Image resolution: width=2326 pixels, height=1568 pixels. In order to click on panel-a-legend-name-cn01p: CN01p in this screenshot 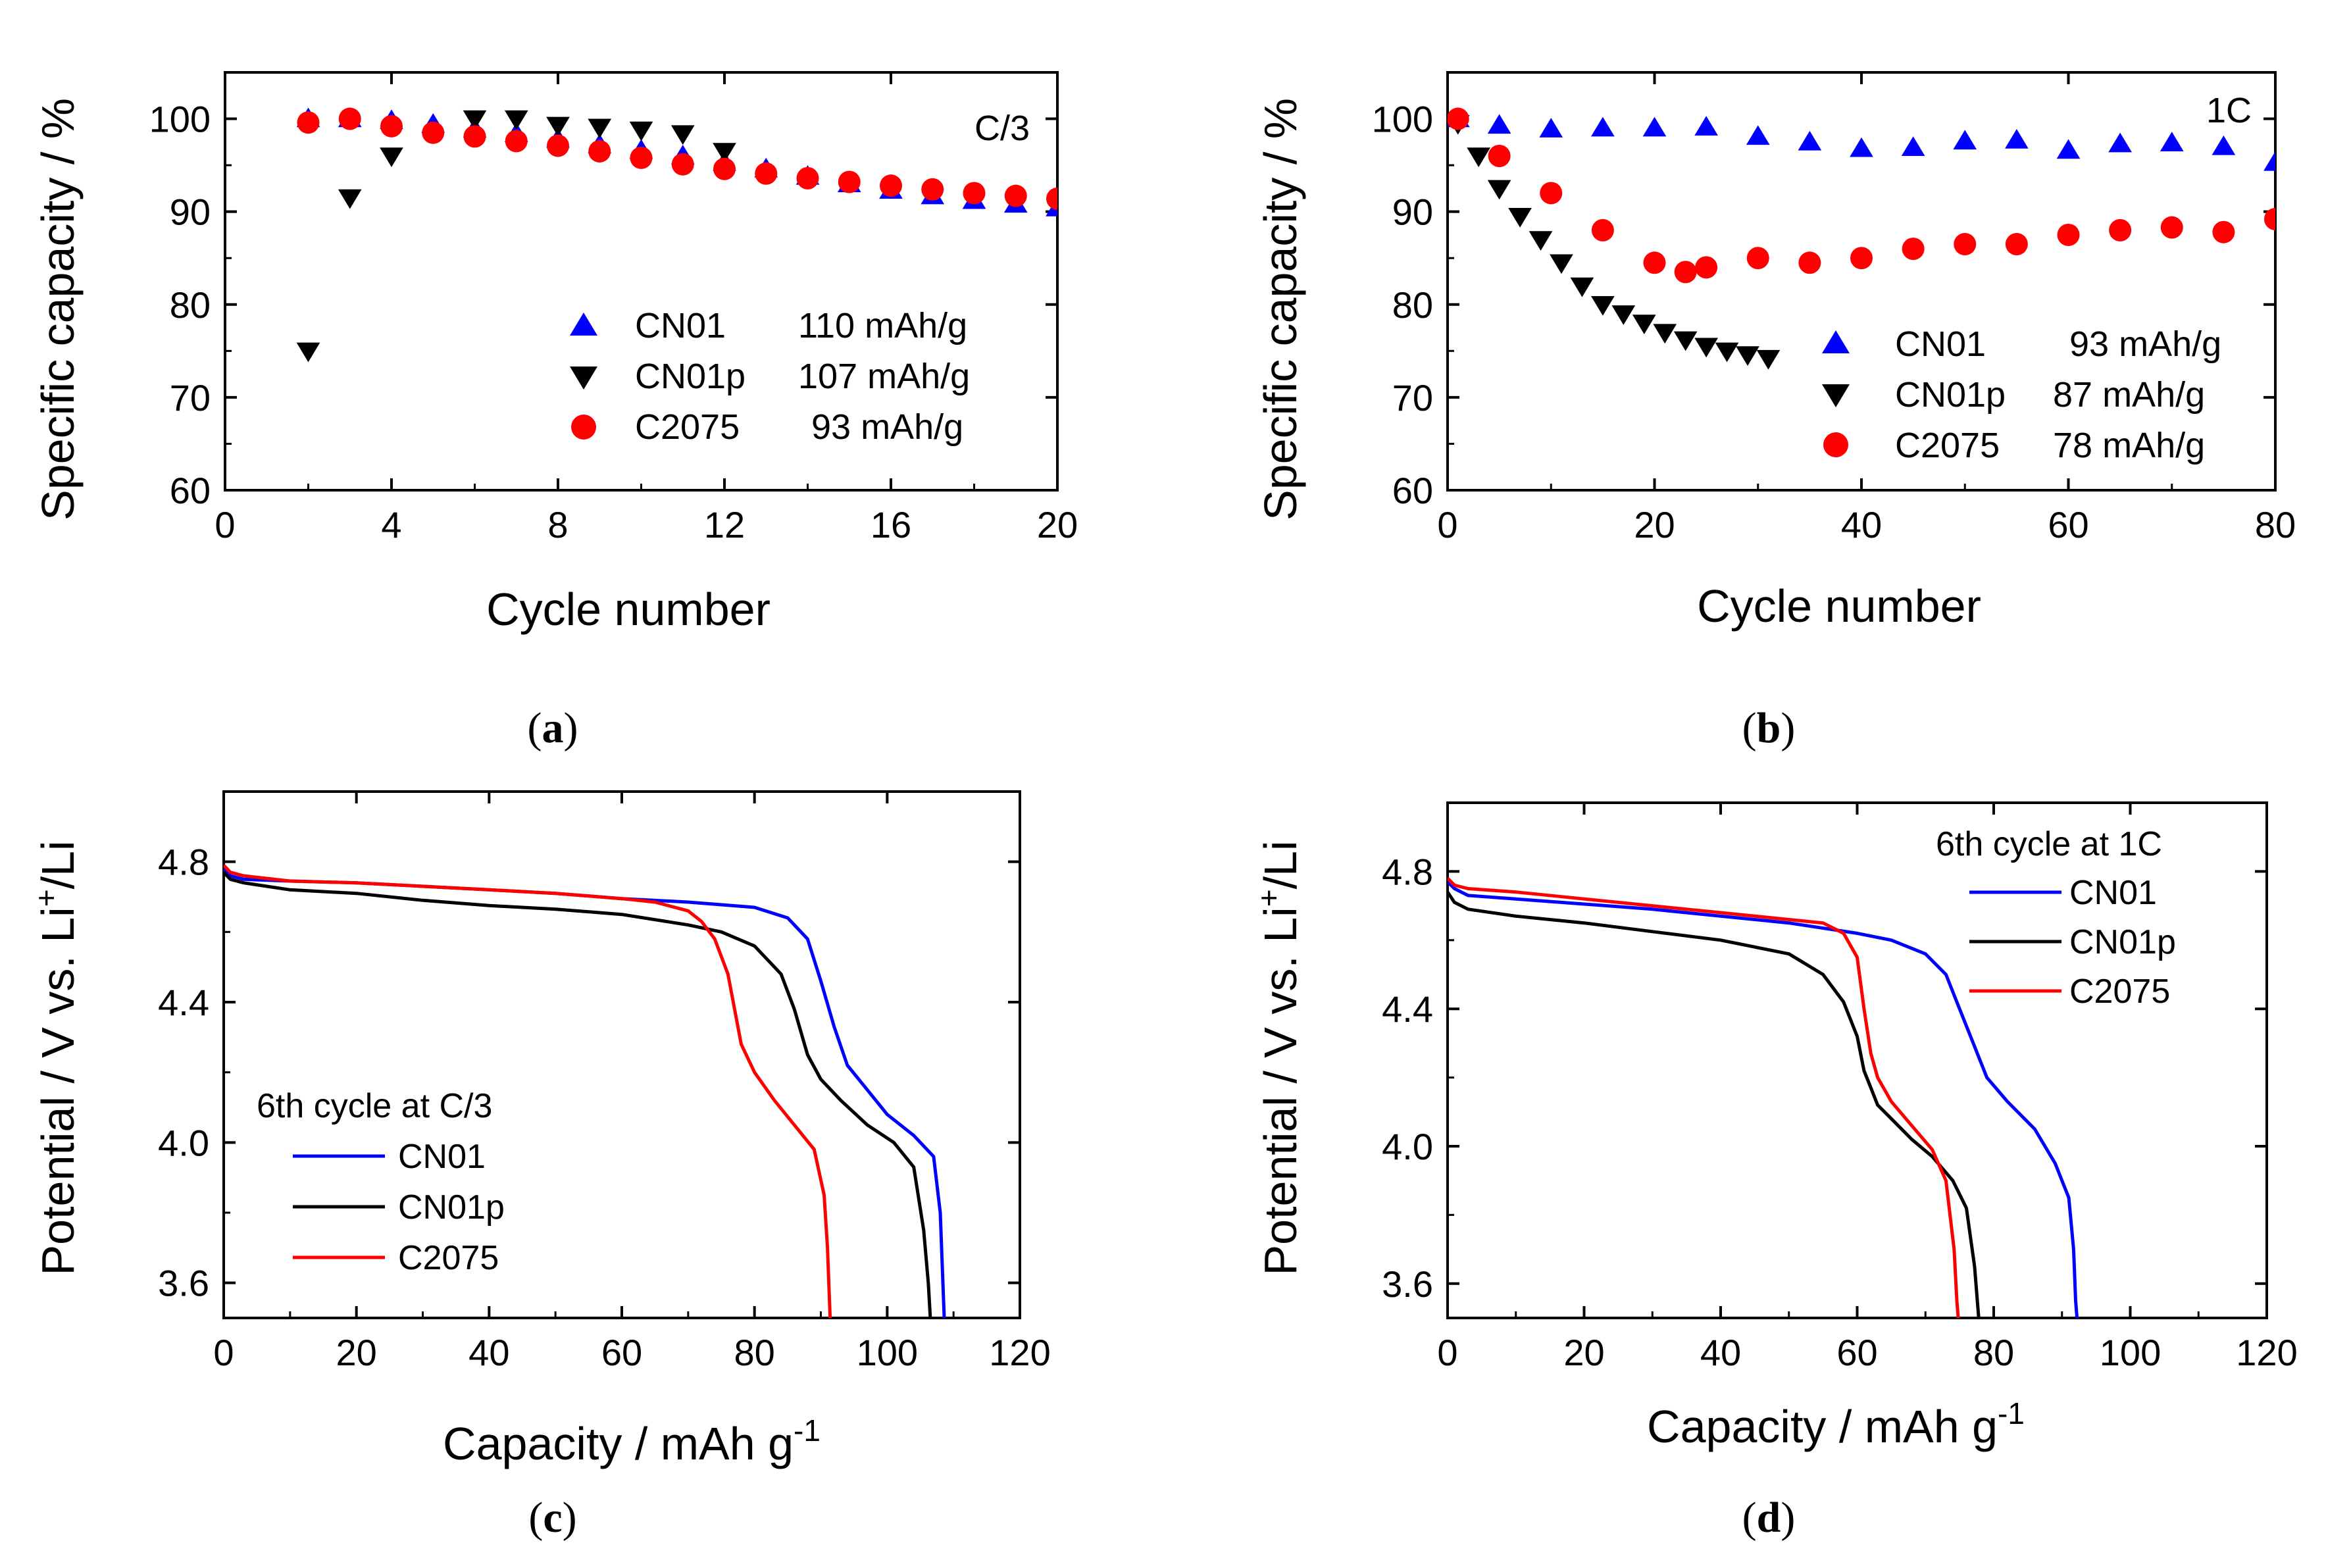, I will do `click(690, 376)`.